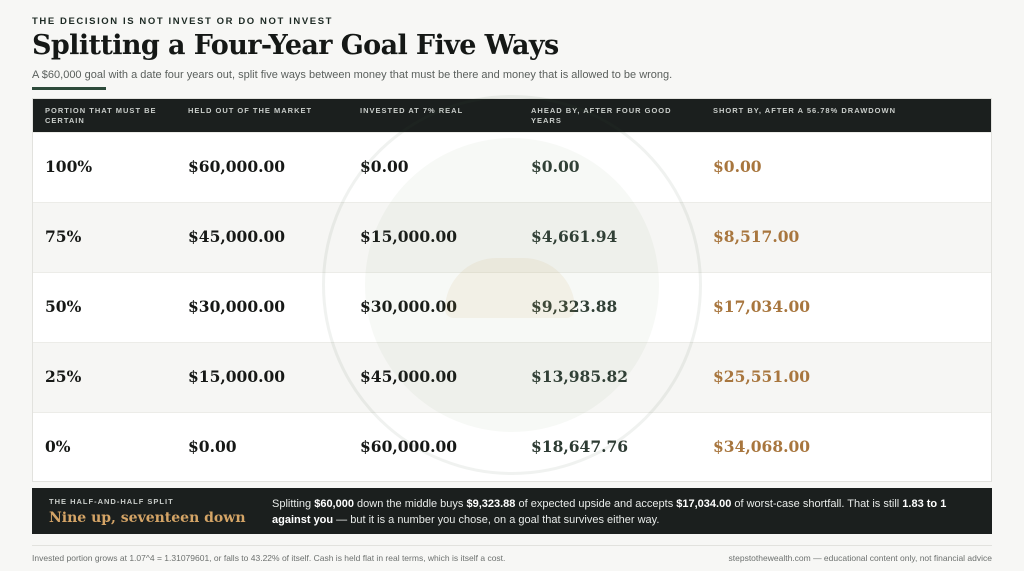 Image resolution: width=1024 pixels, height=571 pixels. Describe the element at coordinates (409, 236) in the screenshot. I see `cell-invested: $15,000.00` at that location.